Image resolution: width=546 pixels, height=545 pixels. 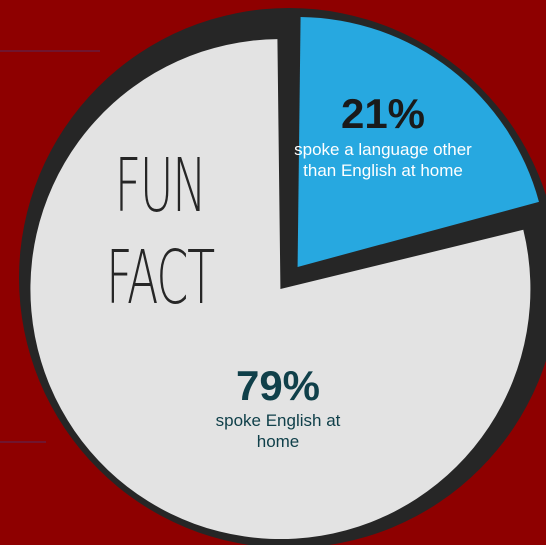 I want to click on decorative-line-bottom, so click(x=23, y=442).